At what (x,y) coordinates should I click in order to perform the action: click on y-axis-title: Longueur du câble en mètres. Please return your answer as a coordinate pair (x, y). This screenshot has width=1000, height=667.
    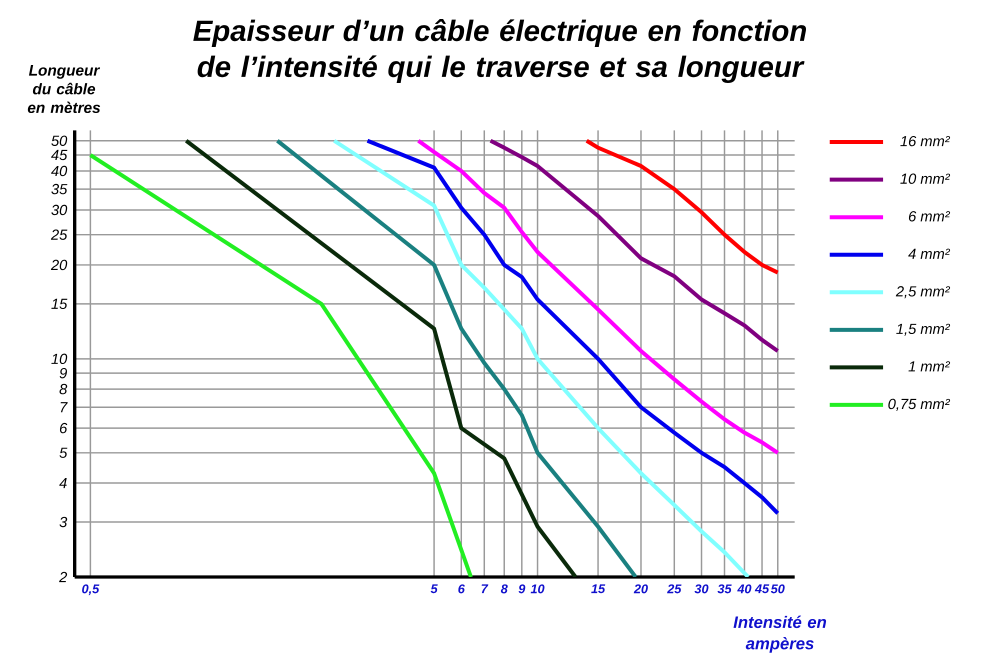
    Looking at the image, I should click on (64, 89).